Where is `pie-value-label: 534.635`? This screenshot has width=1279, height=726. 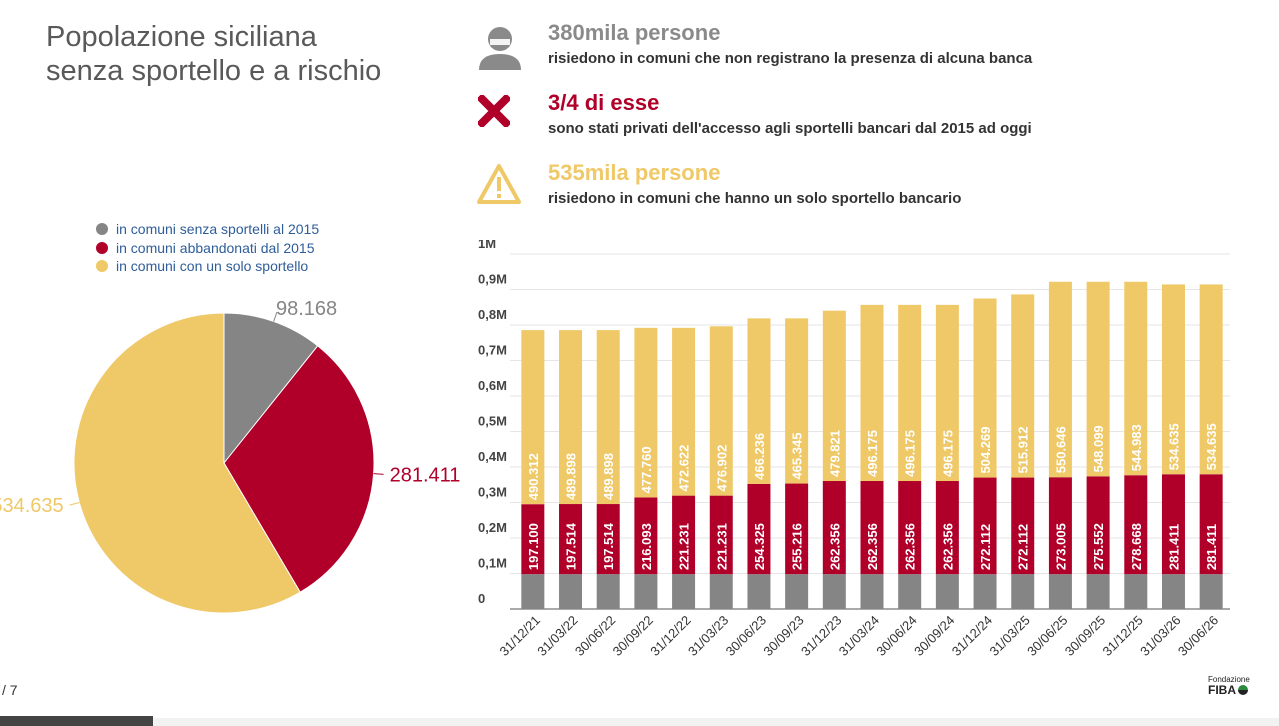
pie-value-label: 534.635 is located at coordinates (32, 506).